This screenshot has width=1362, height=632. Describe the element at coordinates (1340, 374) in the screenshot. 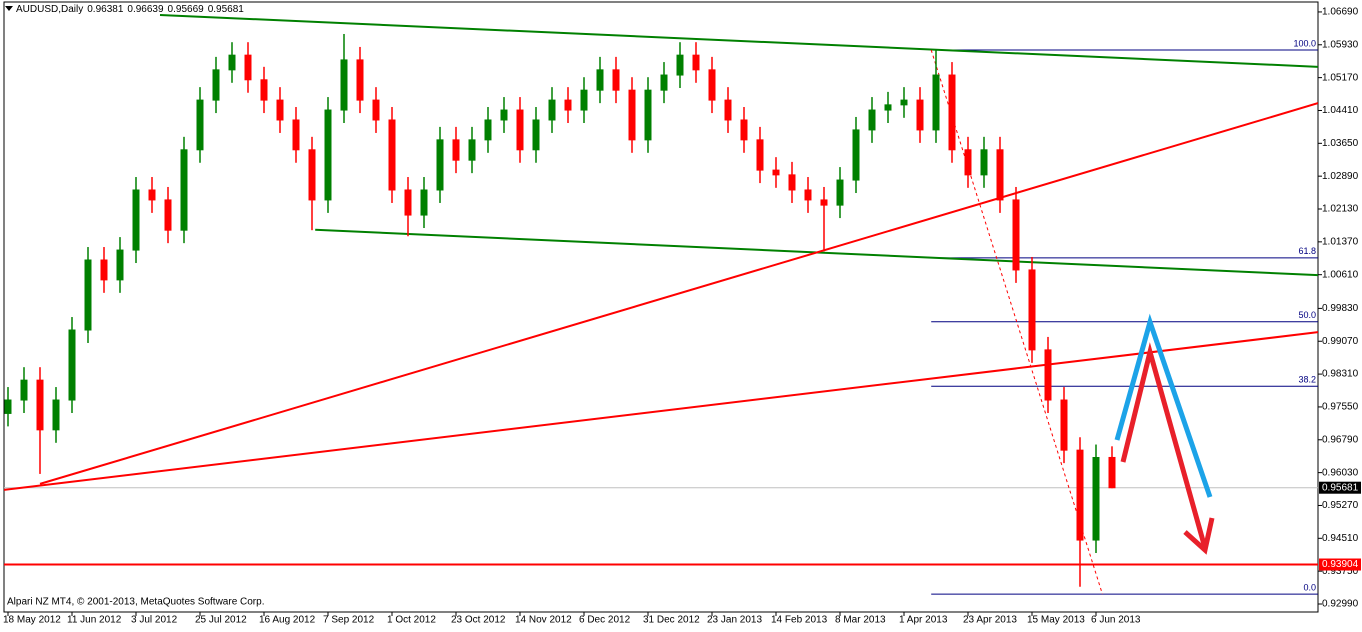

I see `y-tick-label: 0.98310` at that location.